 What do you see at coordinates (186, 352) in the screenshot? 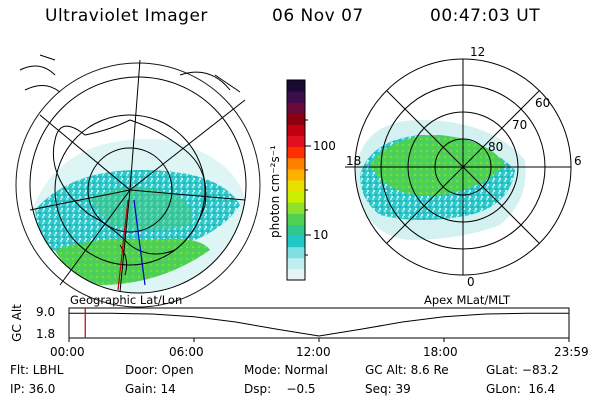
I see `altitude-xtick-1: 06:00` at bounding box center [186, 352].